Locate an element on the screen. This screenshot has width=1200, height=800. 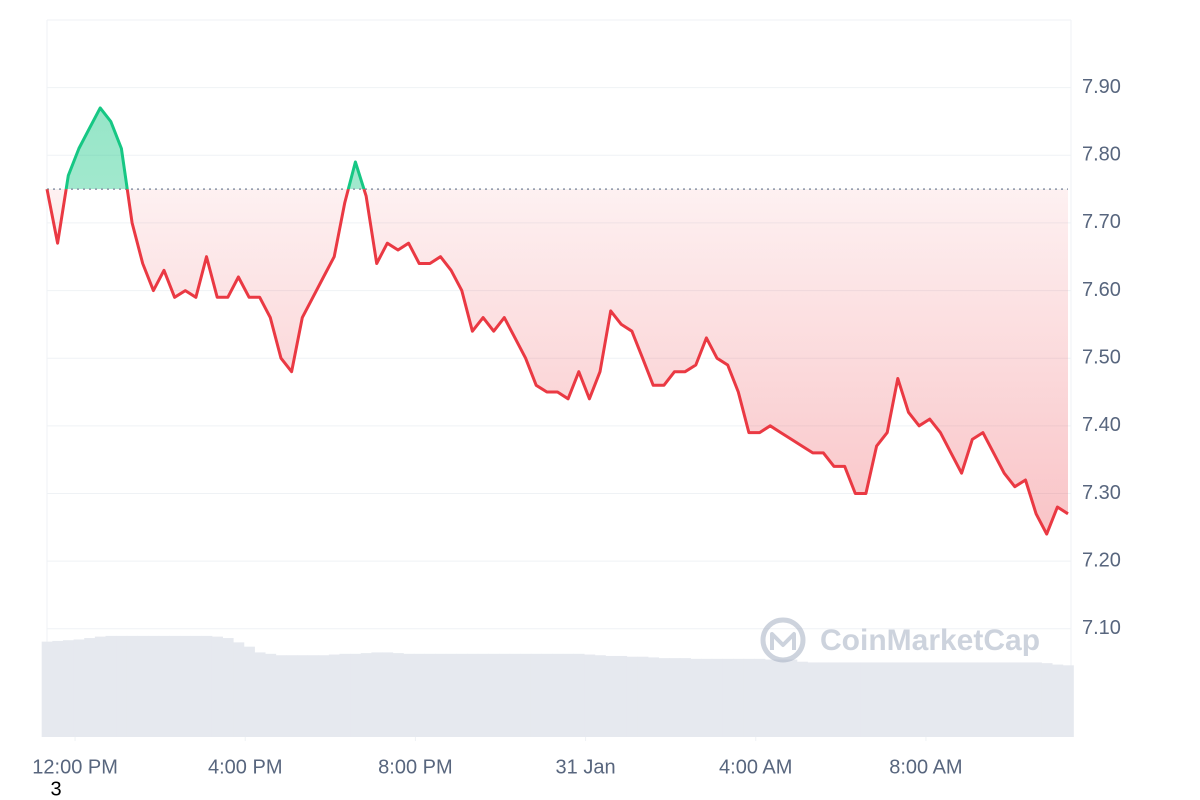
y-tick-label: 7.40 is located at coordinates (1101, 425).